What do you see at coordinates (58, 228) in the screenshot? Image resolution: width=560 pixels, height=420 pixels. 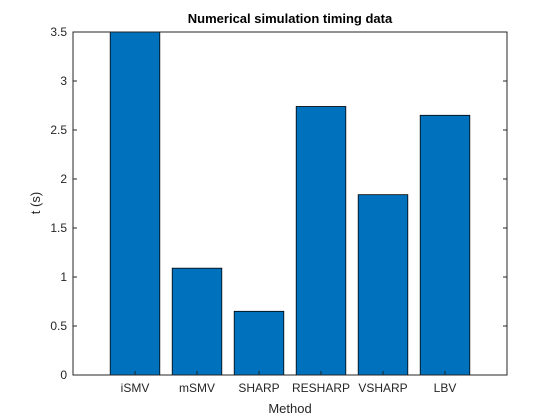 I see `y-tick-label: 1.5` at bounding box center [58, 228].